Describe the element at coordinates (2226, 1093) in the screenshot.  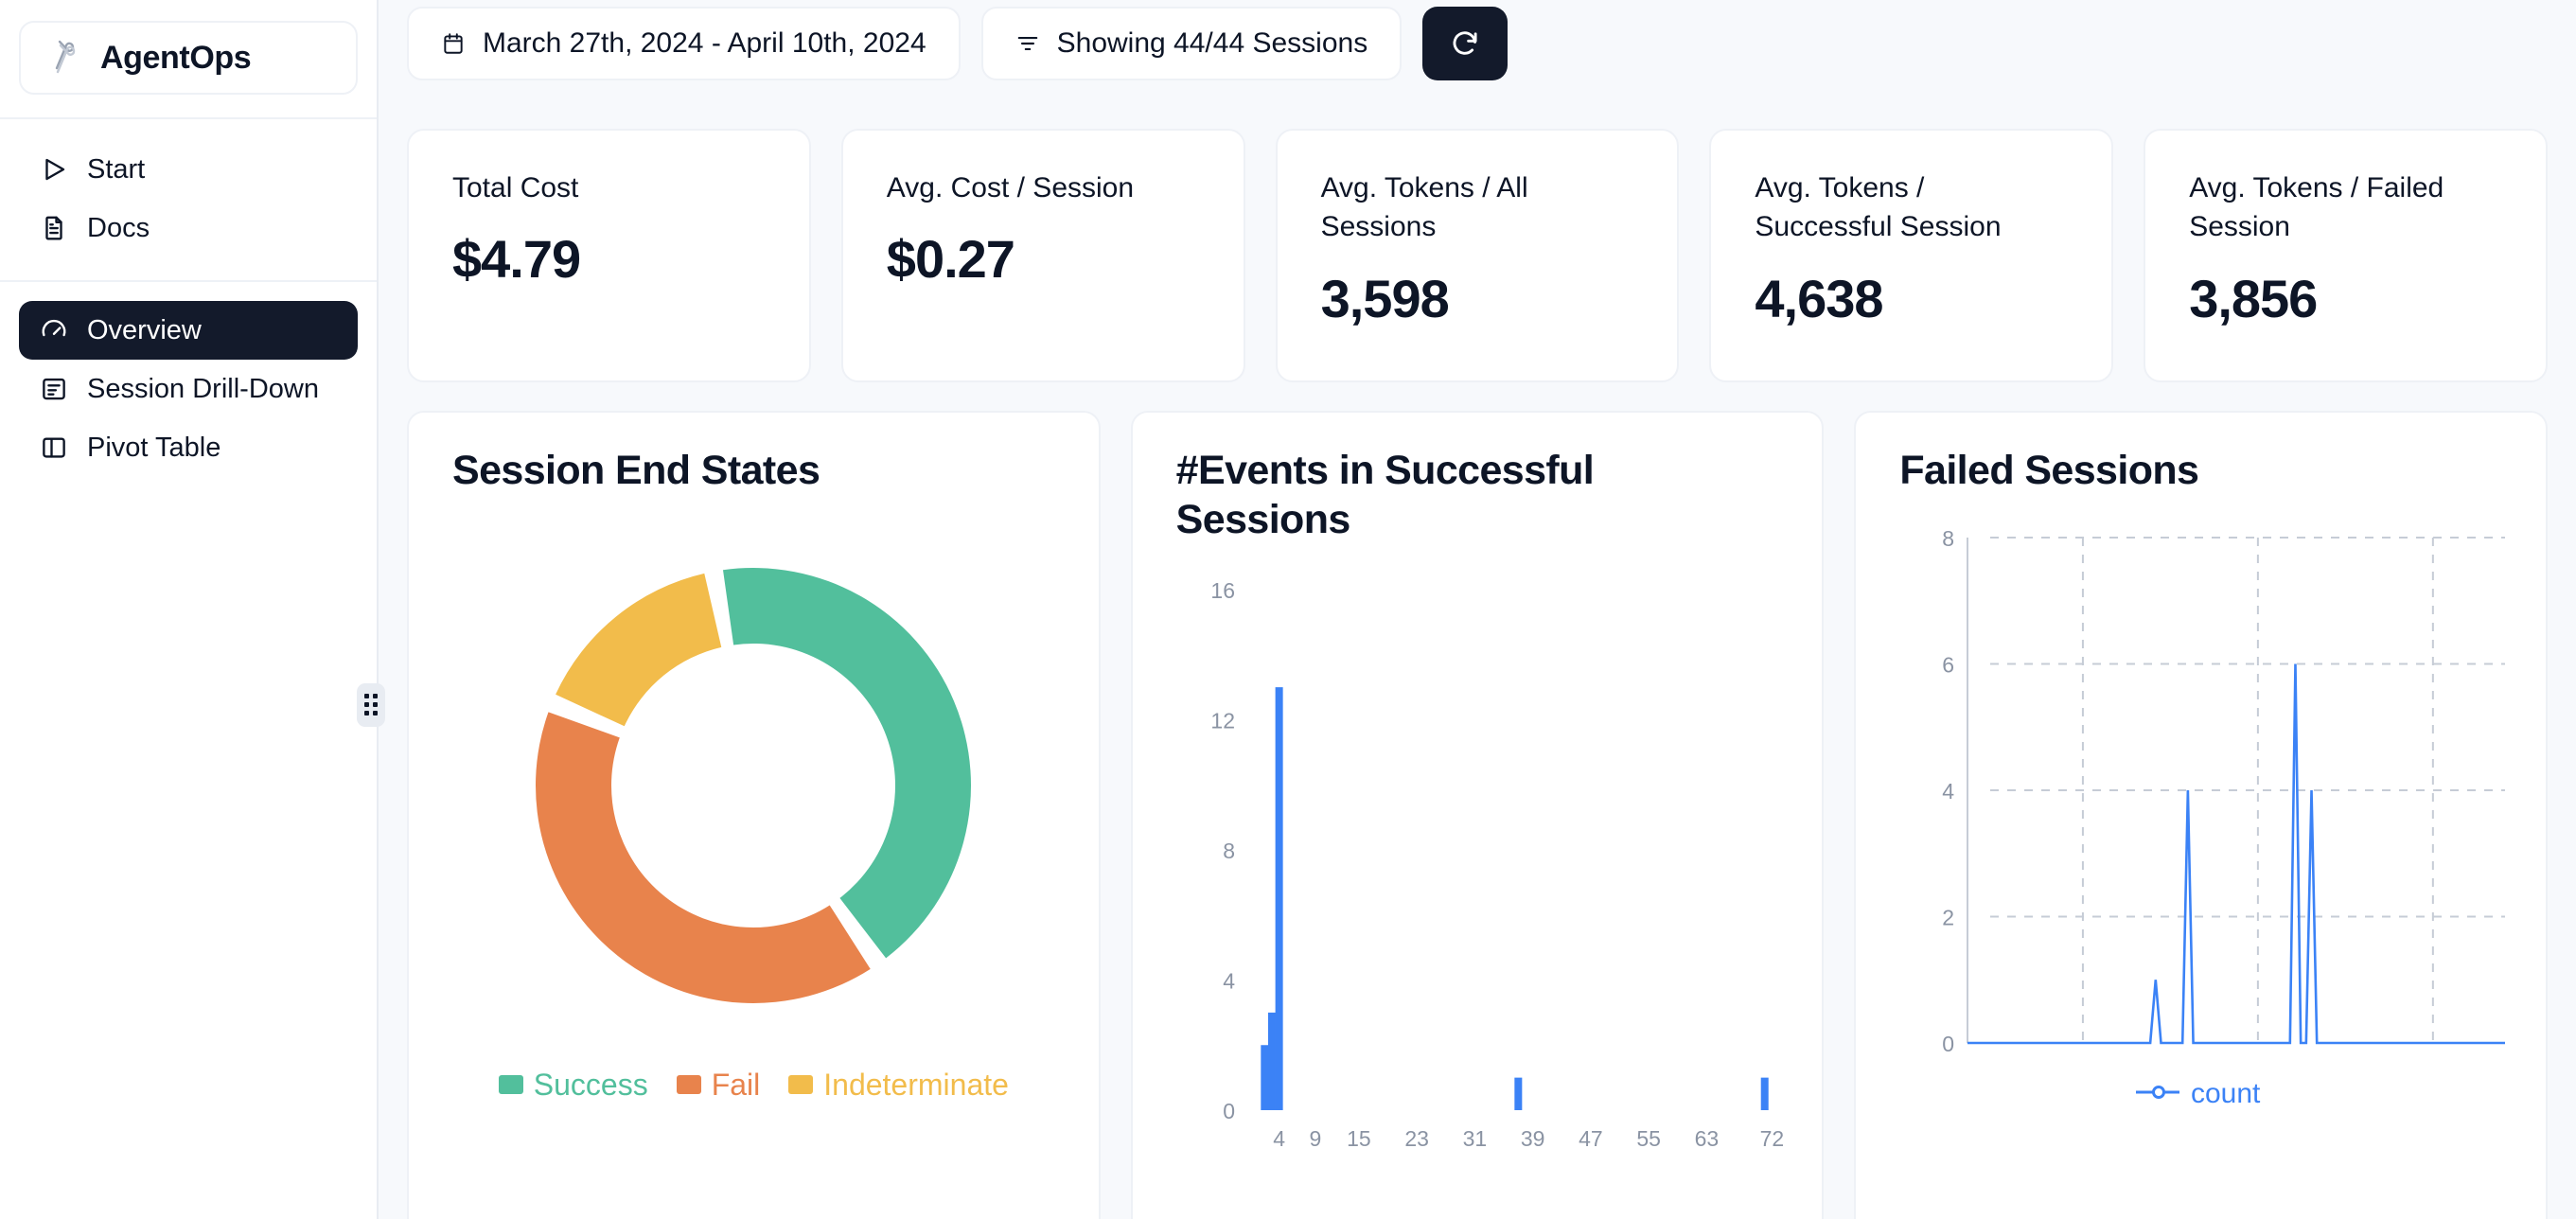
I see `svg-text: count` at that location.